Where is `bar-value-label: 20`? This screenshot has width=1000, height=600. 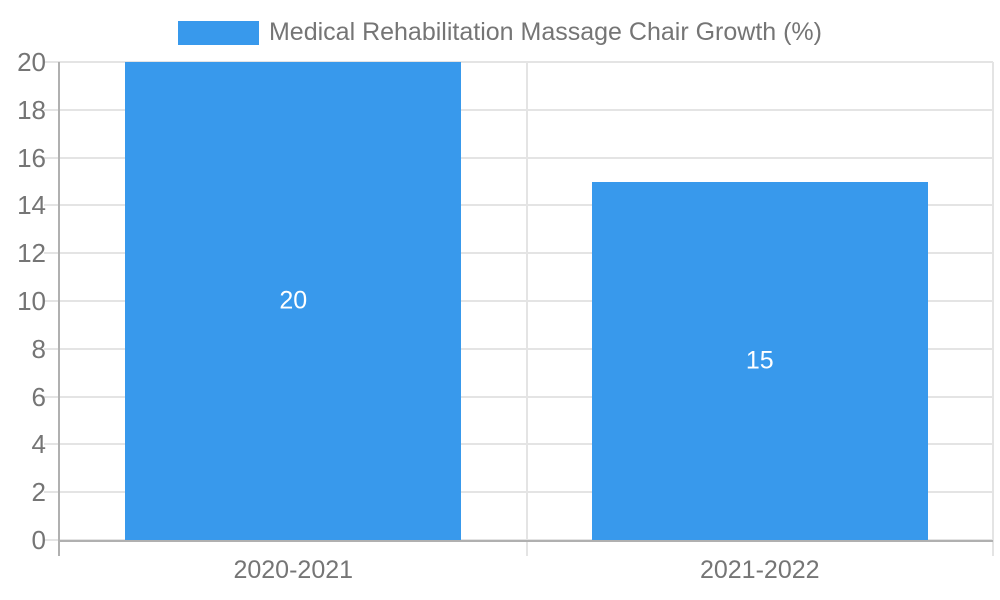 bar-value-label: 20 is located at coordinates (293, 300).